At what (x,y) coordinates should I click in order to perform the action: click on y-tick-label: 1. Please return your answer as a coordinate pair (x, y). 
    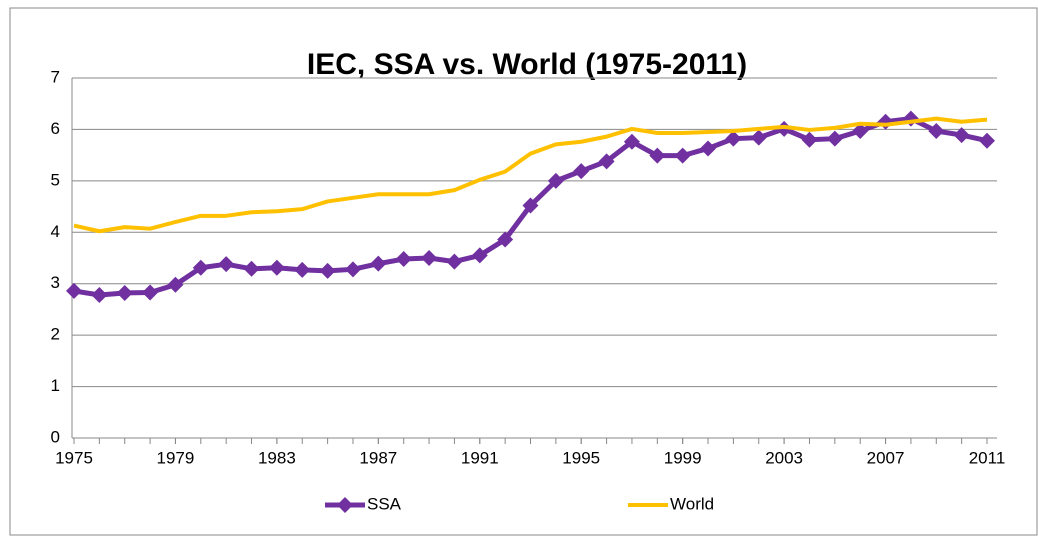
    Looking at the image, I should click on (55, 385).